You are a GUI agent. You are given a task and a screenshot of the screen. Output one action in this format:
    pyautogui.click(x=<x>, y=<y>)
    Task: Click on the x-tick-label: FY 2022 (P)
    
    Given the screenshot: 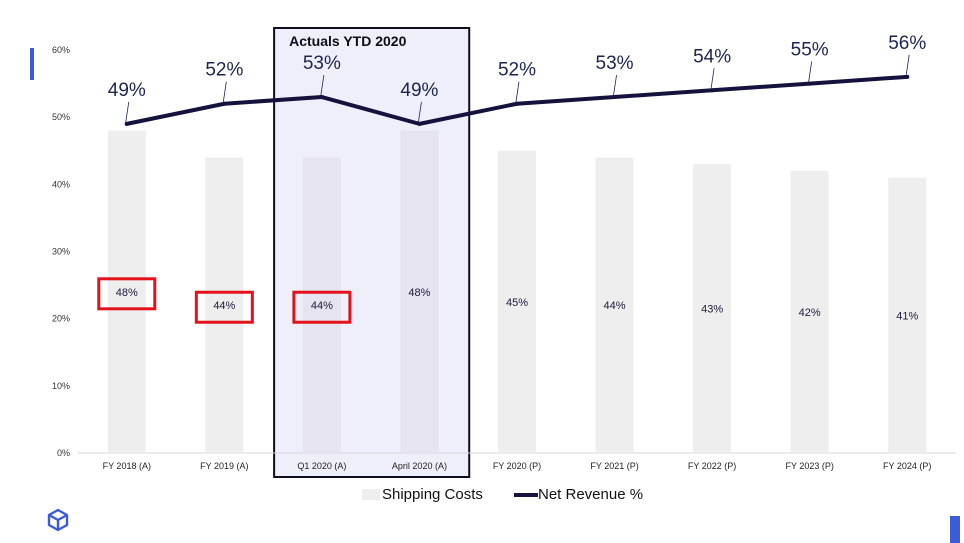 What is the action you would take?
    pyautogui.click(x=712, y=466)
    